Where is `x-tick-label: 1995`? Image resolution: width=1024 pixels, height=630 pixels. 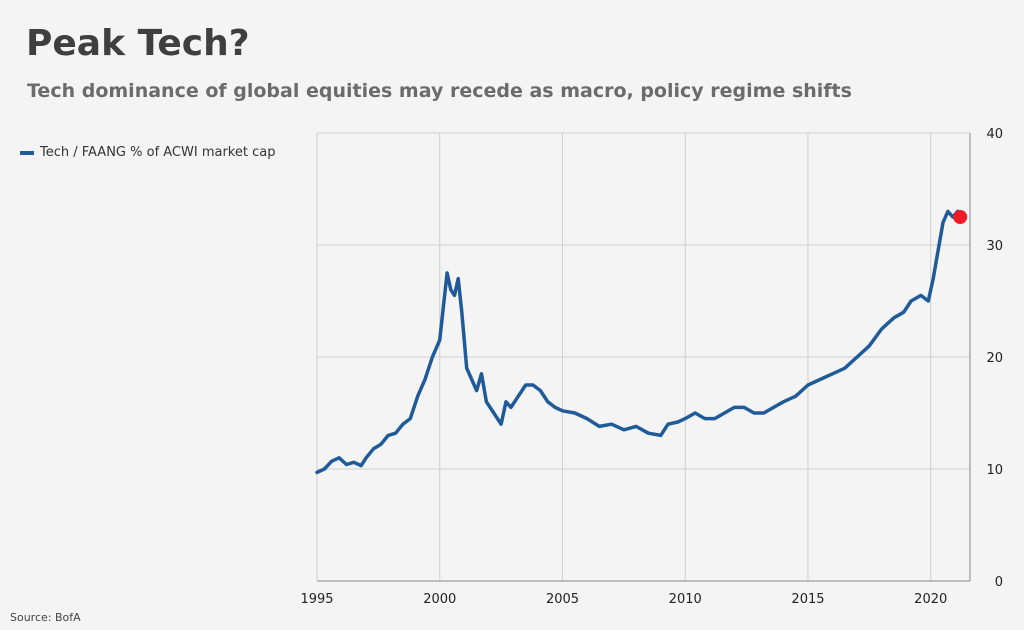
x-tick-label: 1995 is located at coordinates (316, 599).